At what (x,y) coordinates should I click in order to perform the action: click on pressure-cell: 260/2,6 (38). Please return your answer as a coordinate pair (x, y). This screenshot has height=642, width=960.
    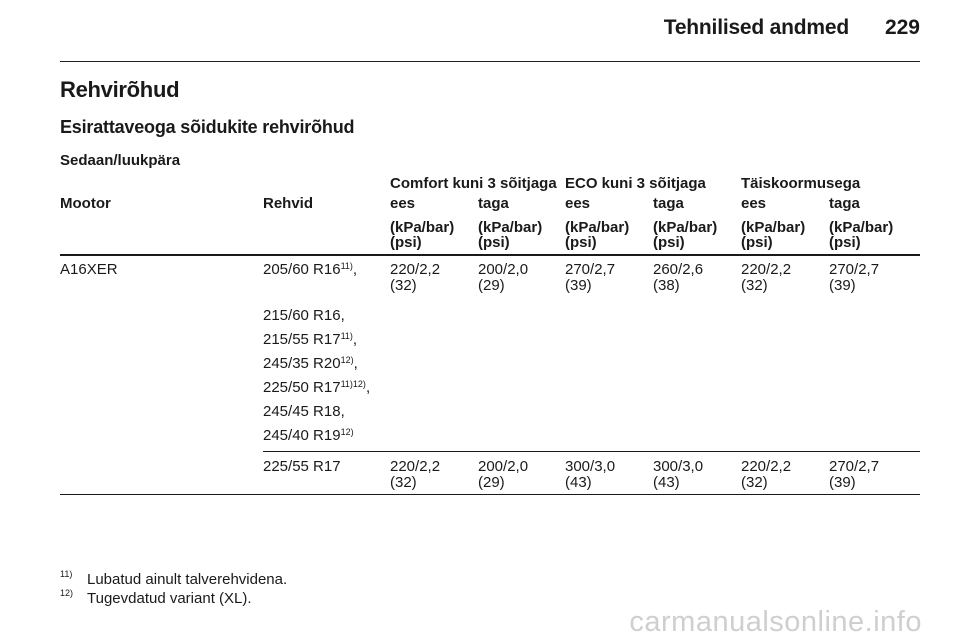
    Looking at the image, I should click on (678, 278).